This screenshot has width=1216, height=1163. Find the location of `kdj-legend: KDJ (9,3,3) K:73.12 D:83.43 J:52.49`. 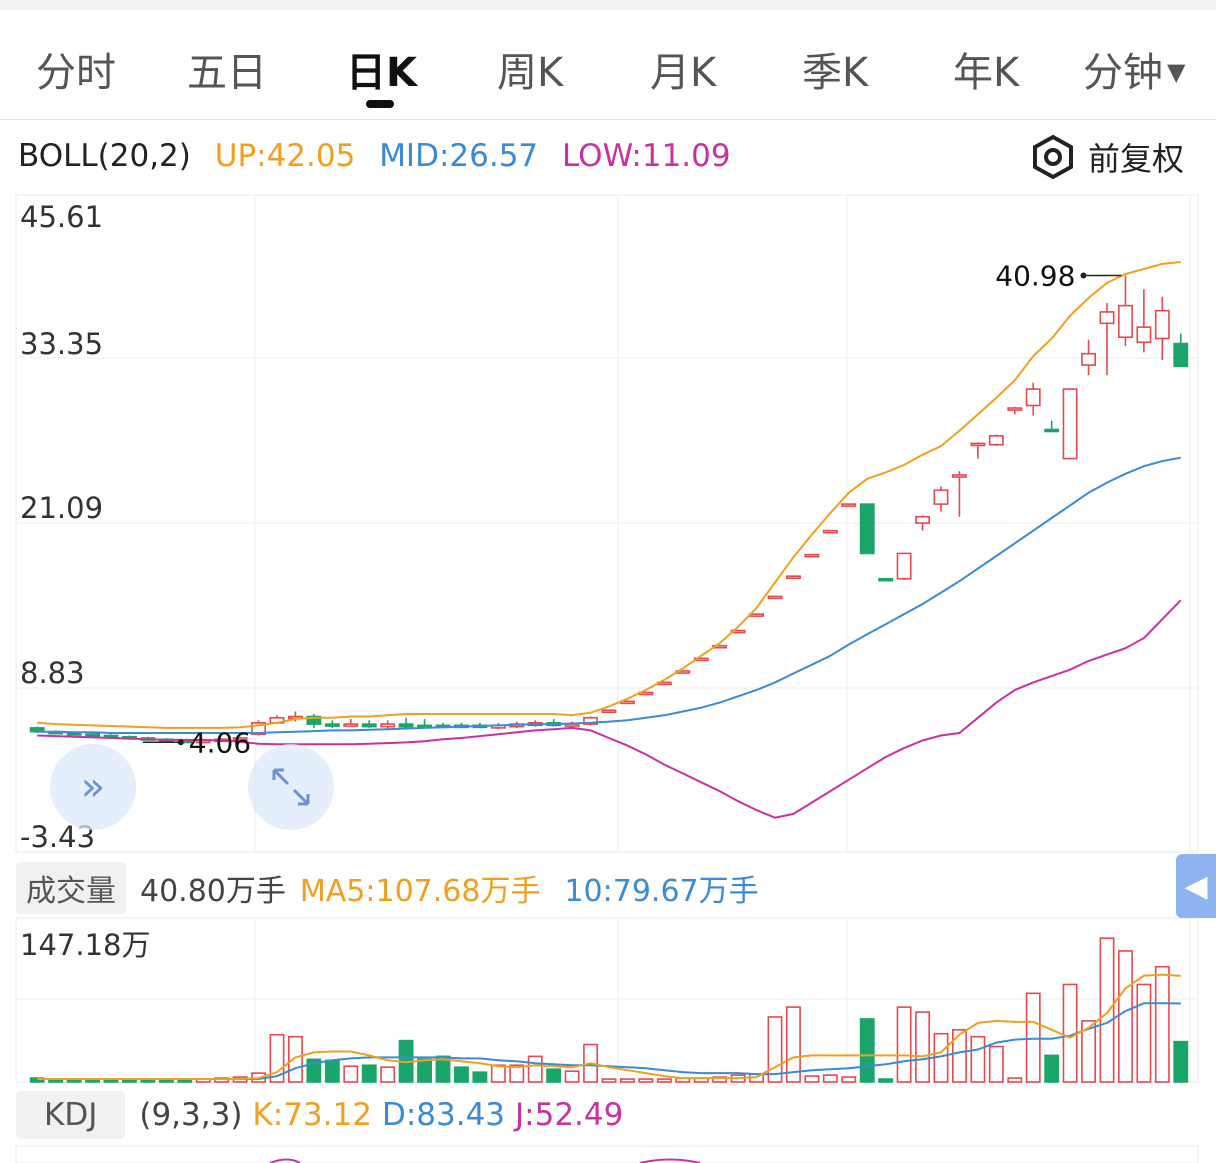

kdj-legend: KDJ (9,3,3) K:73.12 D:83.43 J:52.49 is located at coordinates (319, 1115).